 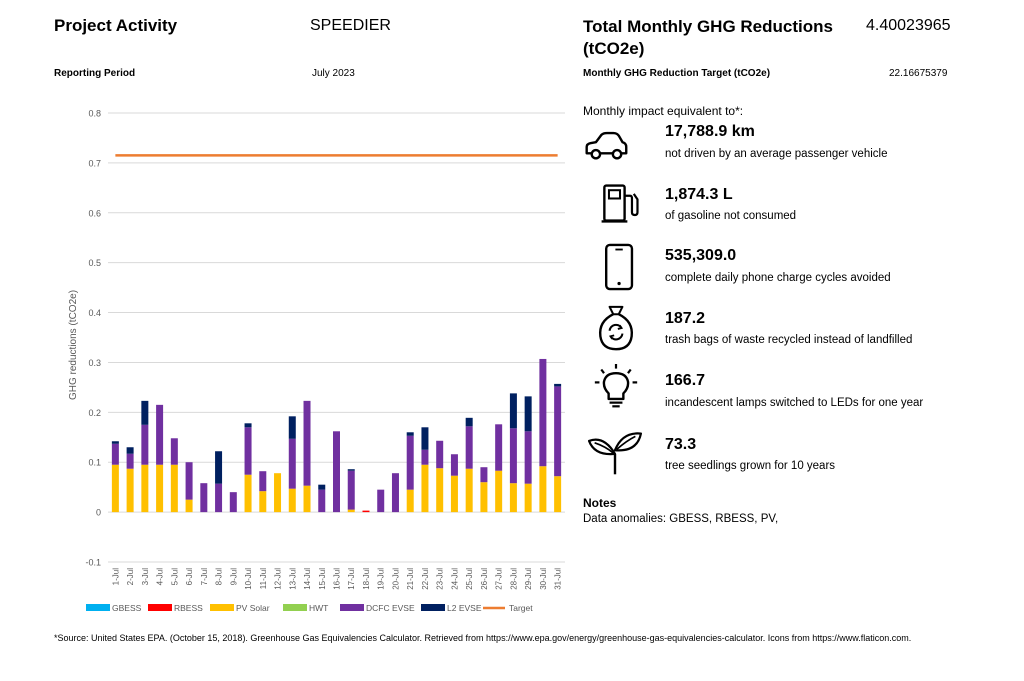 What do you see at coordinates (115, 577) in the screenshot?
I see `x-tick-label: 1-Jul` at bounding box center [115, 577].